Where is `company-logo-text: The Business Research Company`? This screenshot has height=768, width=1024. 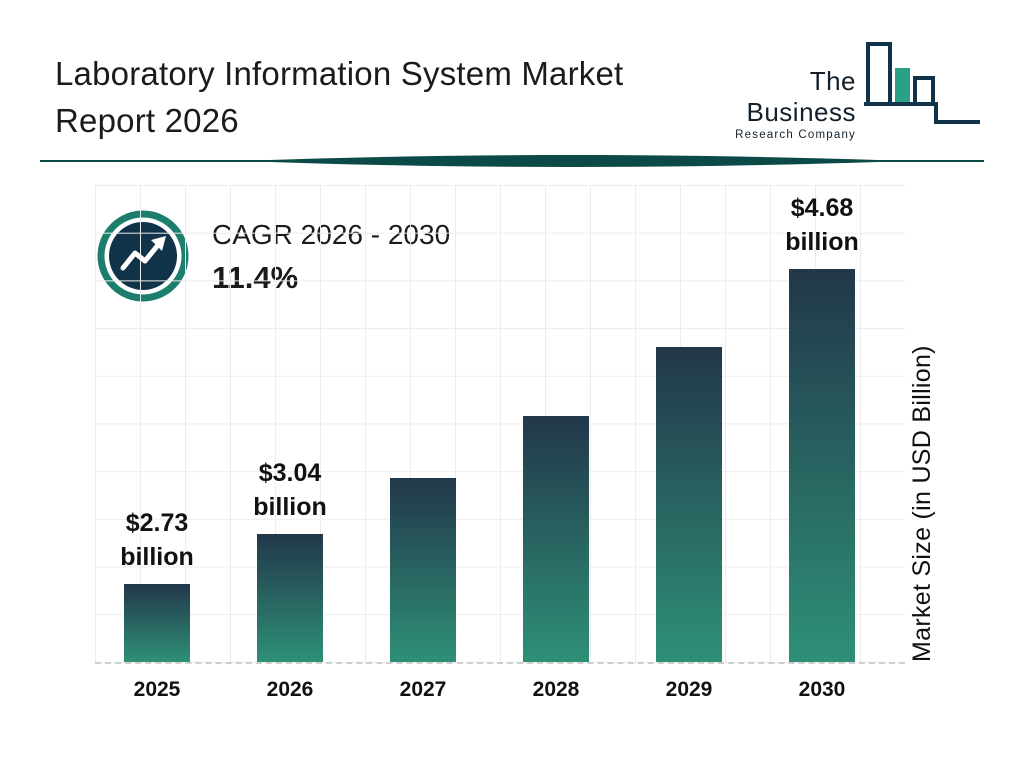 company-logo-text: The Business Research Company is located at coordinates (791, 103).